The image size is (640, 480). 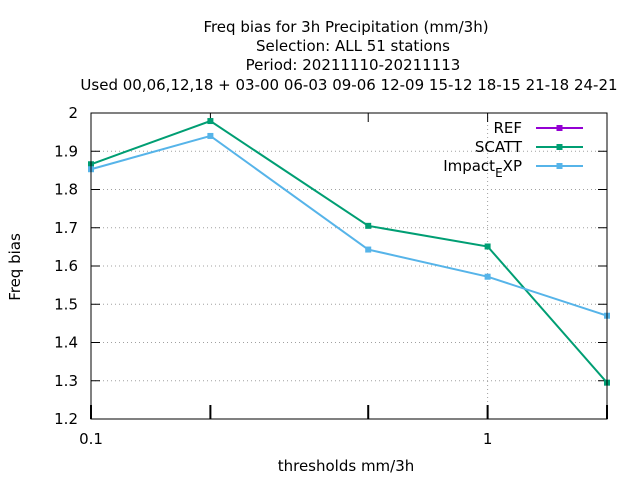 What do you see at coordinates (512, 166) in the screenshot?
I see `legend-label-rest: XP` at bounding box center [512, 166].